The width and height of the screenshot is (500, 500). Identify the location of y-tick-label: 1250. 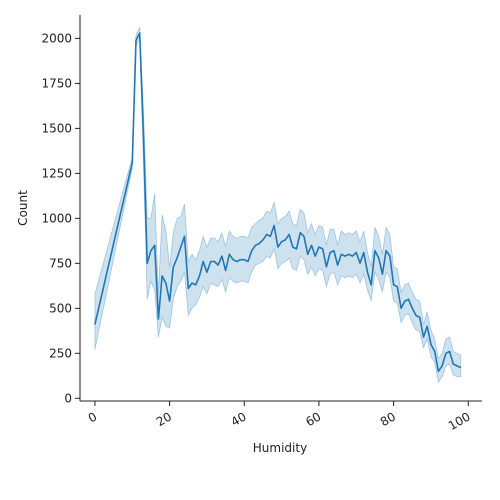
(56, 173).